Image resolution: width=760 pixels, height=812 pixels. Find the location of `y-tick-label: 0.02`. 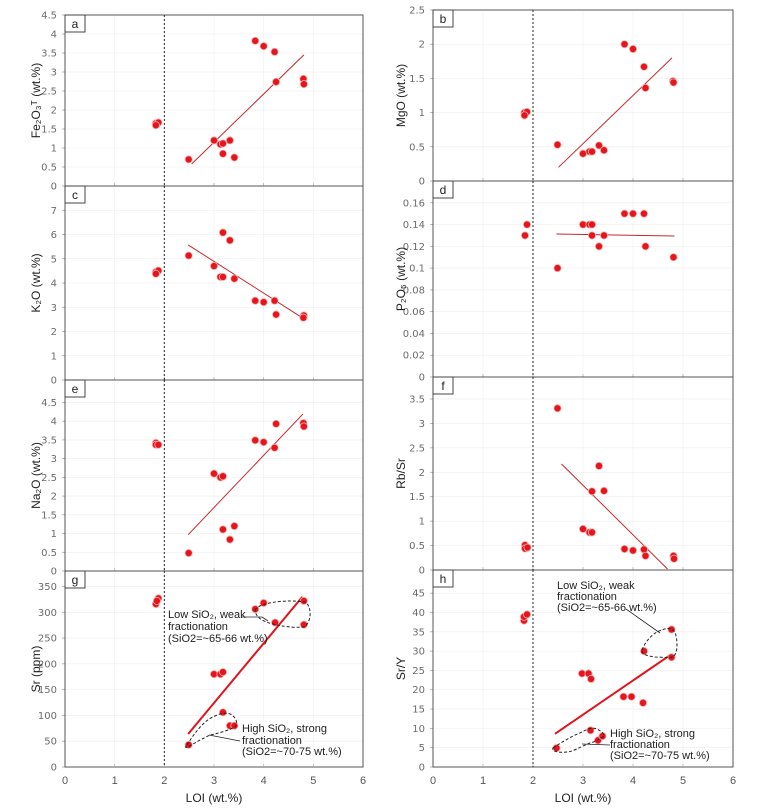

y-tick-label: 0.02 is located at coordinates (414, 356).